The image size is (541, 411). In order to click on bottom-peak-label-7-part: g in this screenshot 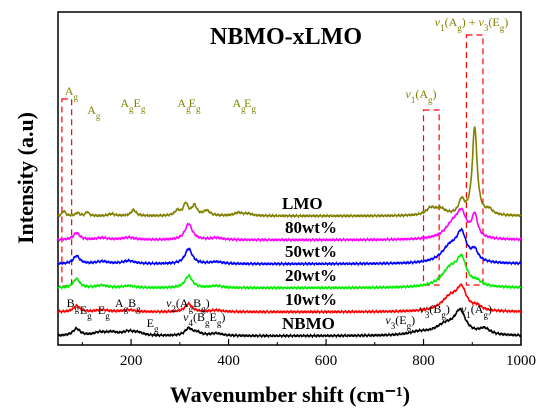, I will do `click(409, 326)`.